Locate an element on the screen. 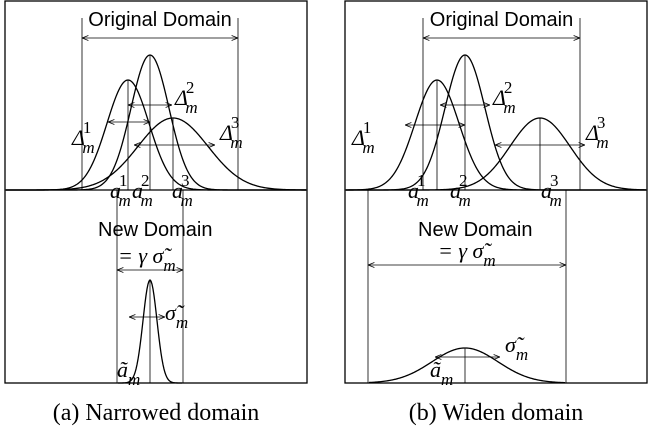  caption: (a) Narrowed domain is located at coordinates (156, 413).